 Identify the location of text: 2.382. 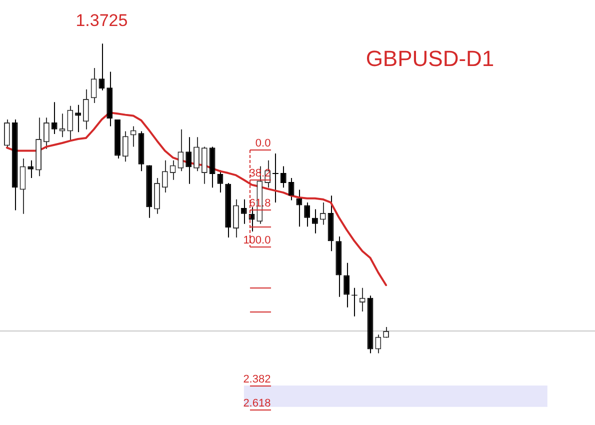
(257, 380).